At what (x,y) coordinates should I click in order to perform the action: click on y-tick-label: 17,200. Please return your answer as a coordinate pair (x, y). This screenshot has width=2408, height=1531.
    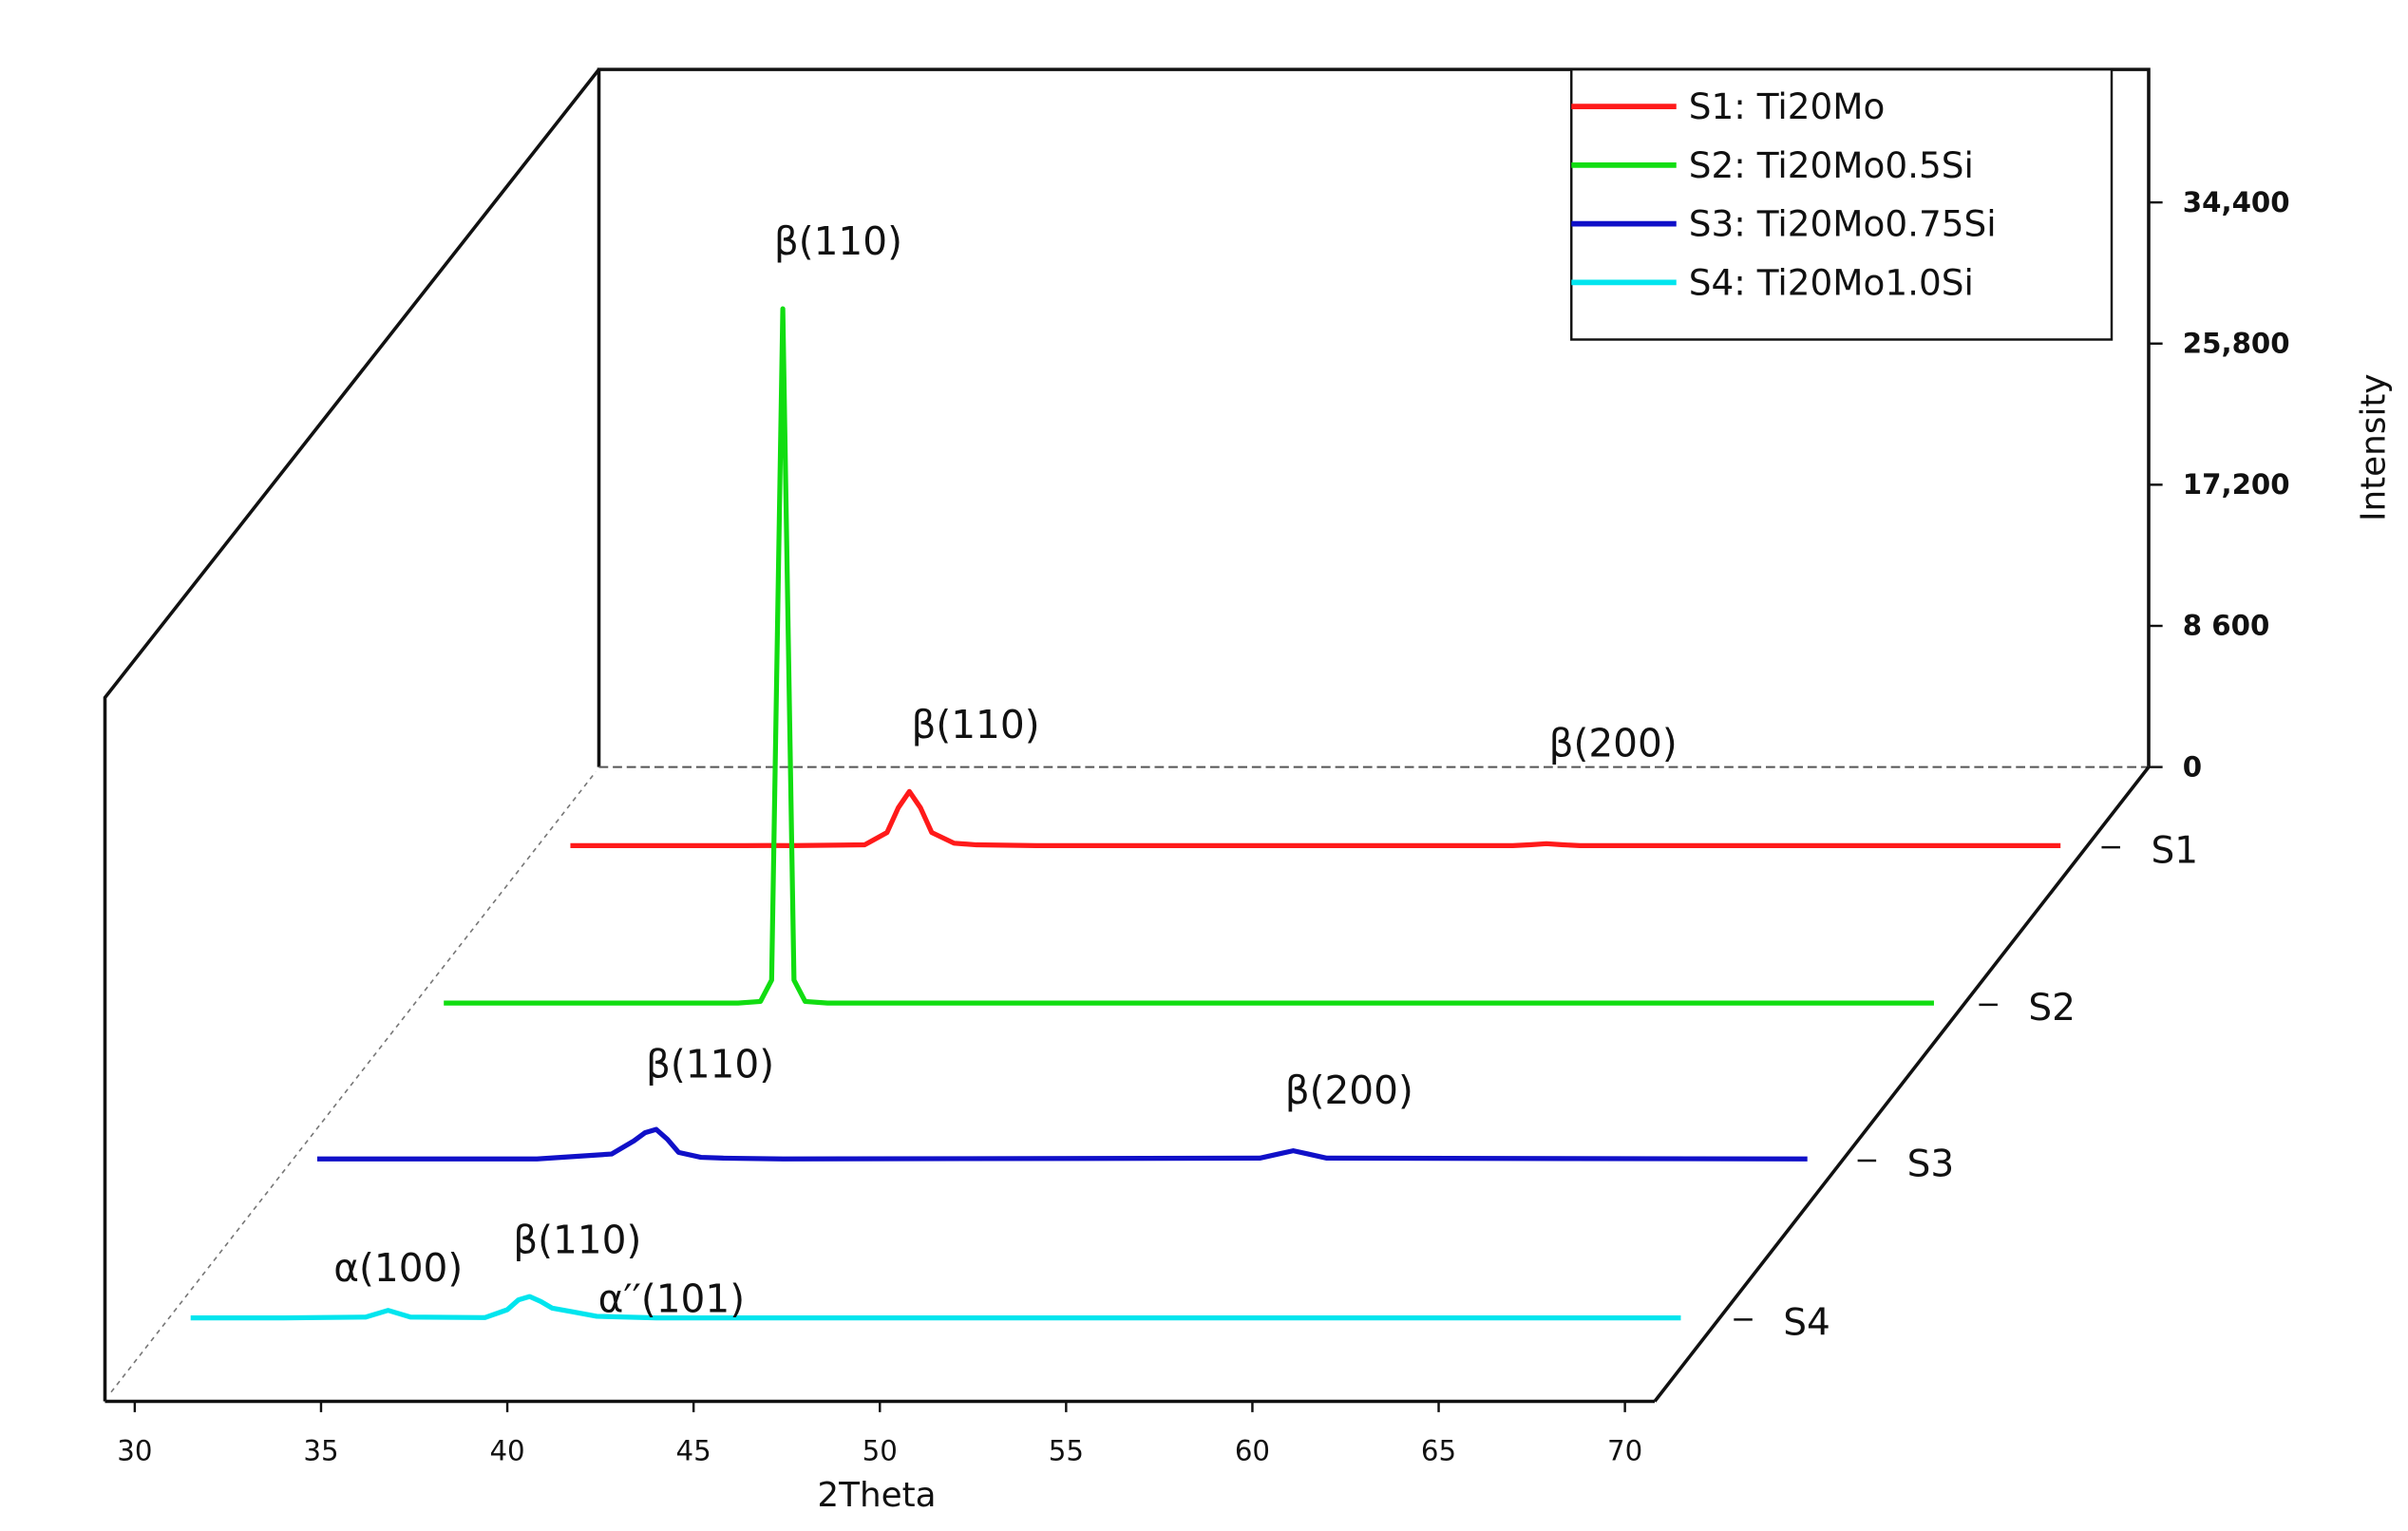
    Looking at the image, I should click on (2236, 485).